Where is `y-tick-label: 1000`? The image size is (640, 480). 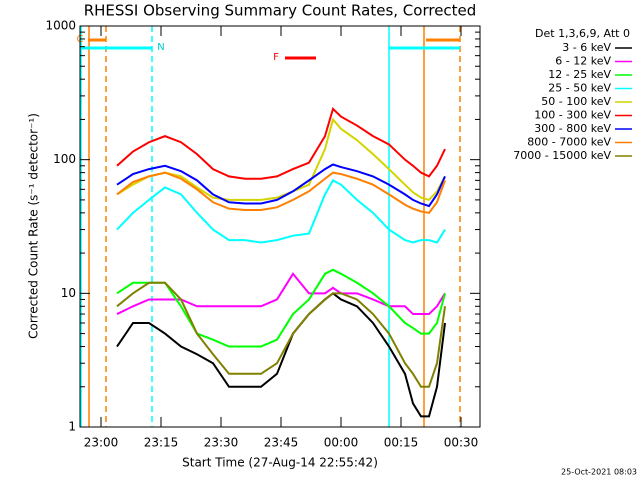 y-tick-label: 1000 is located at coordinates (60, 26).